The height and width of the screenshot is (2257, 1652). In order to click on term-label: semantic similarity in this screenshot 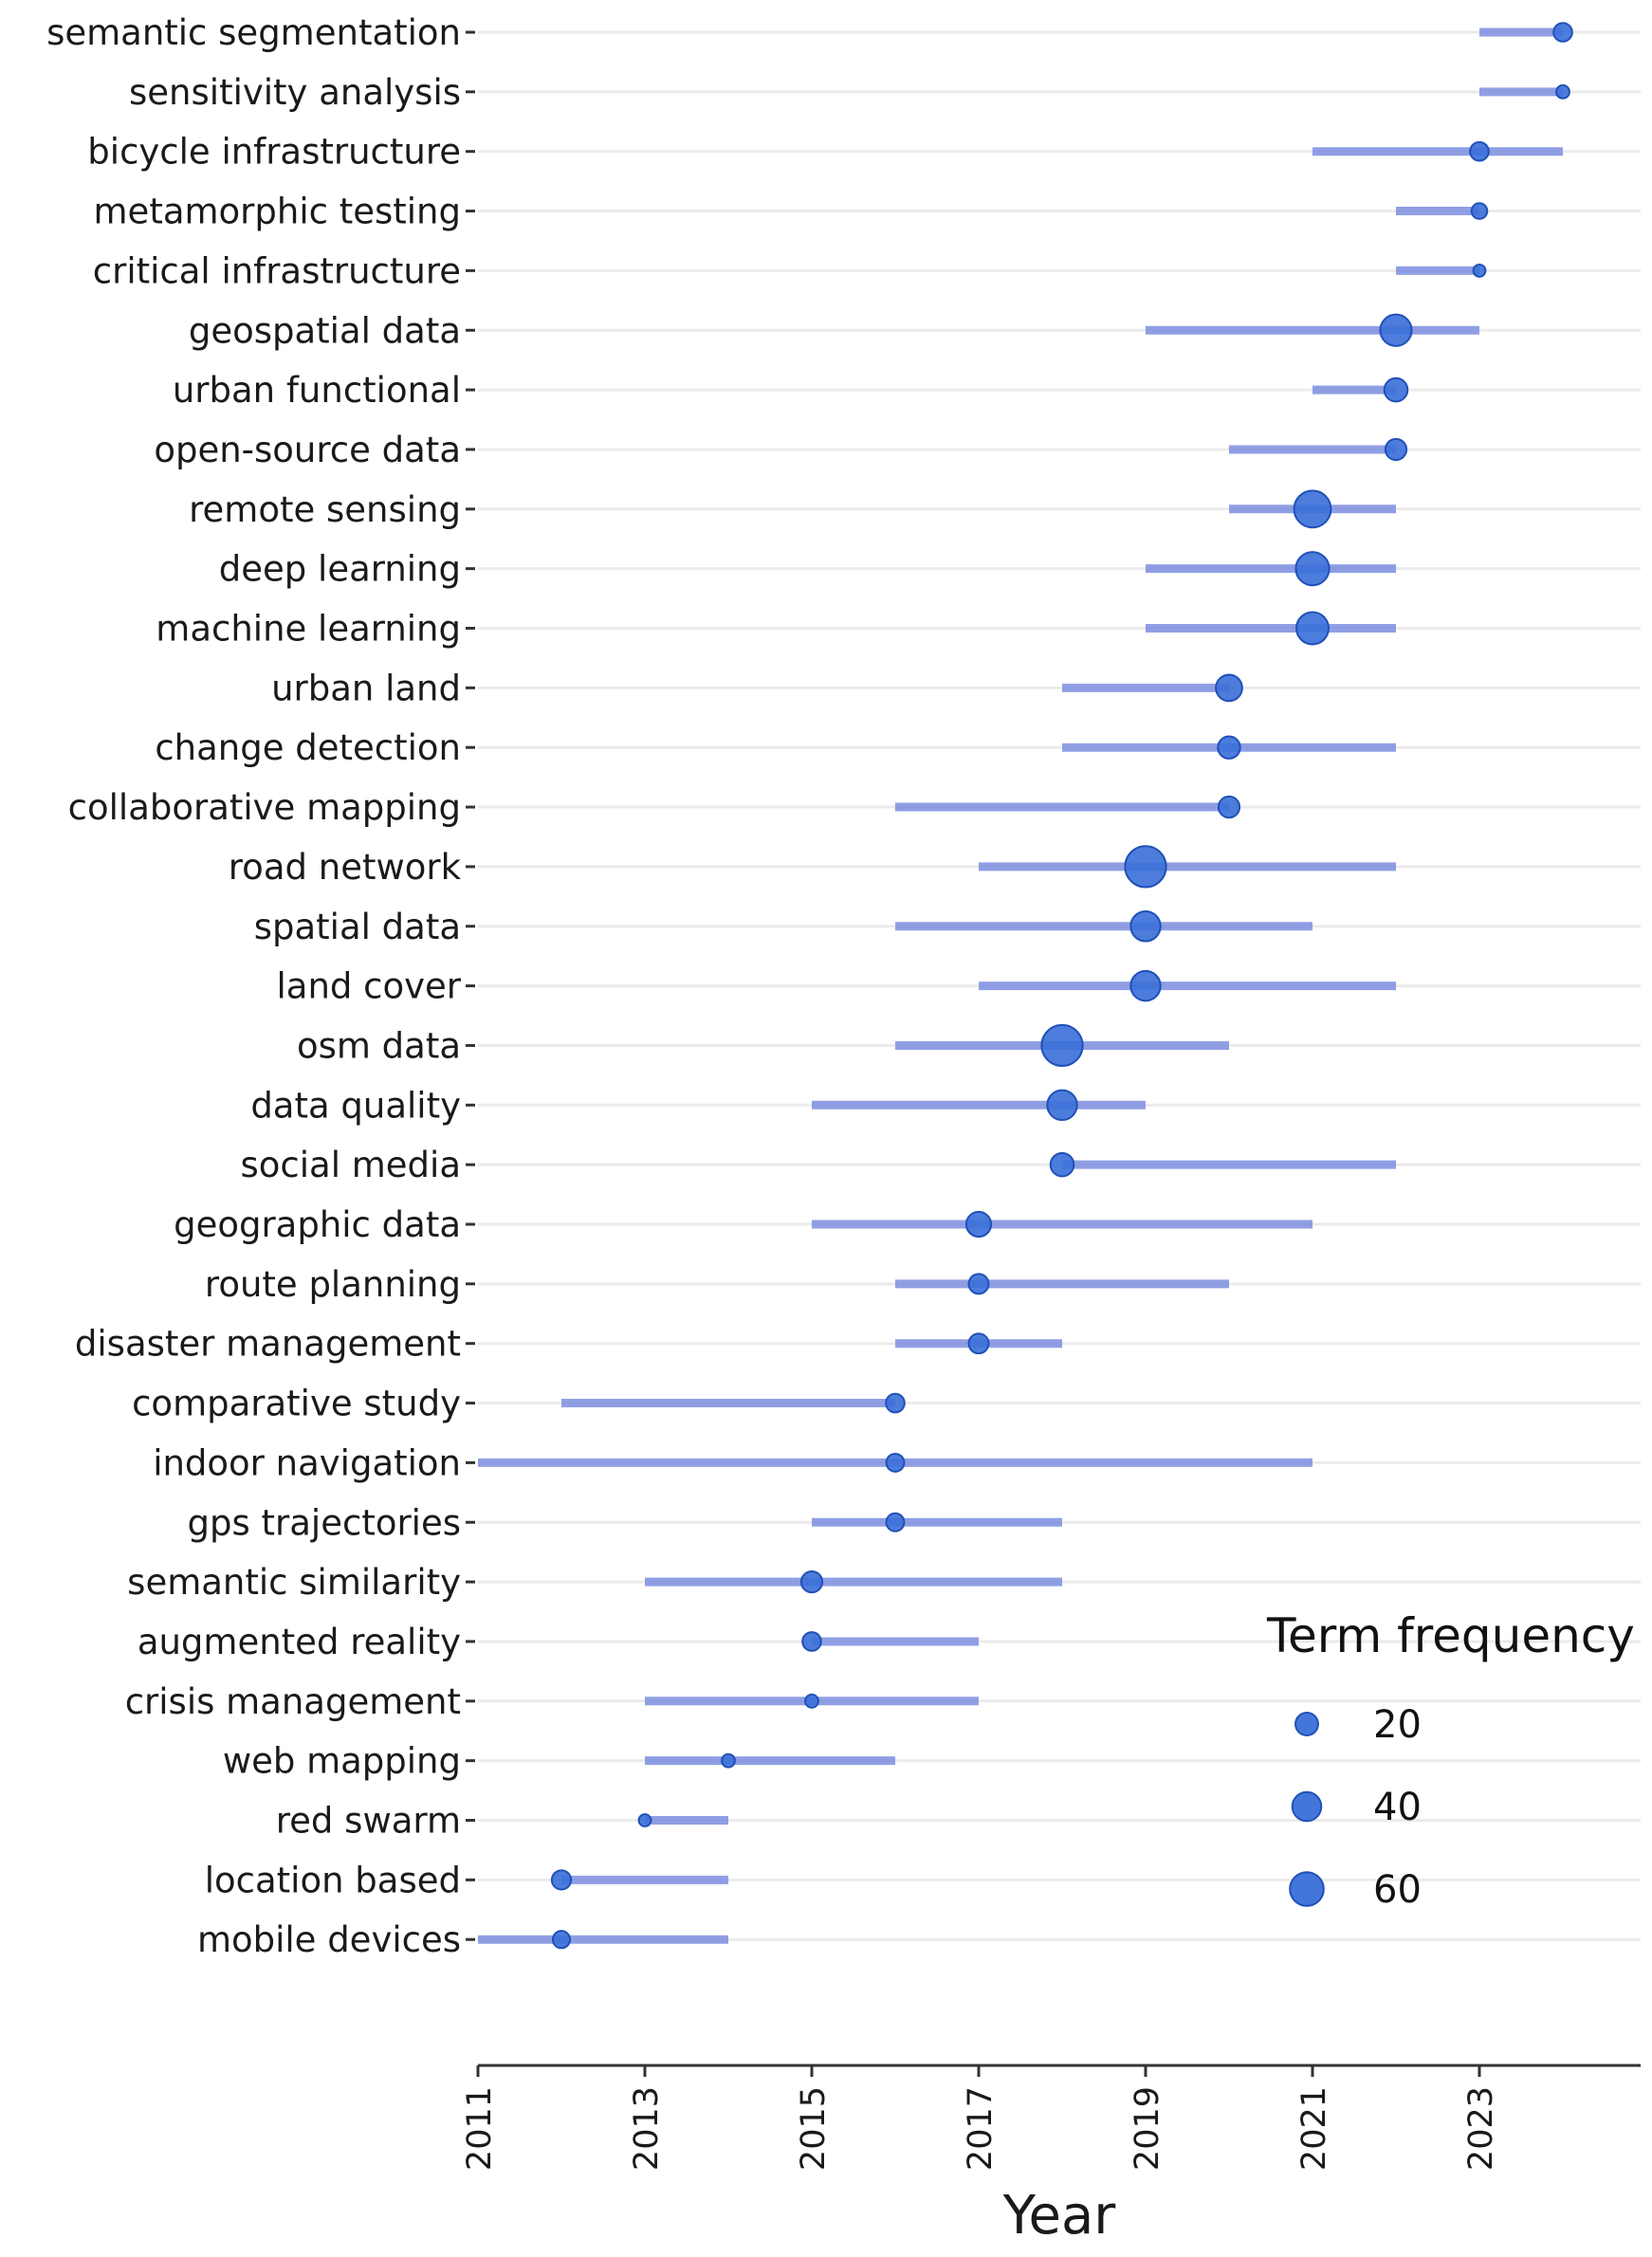, I will do `click(294, 1582)`.